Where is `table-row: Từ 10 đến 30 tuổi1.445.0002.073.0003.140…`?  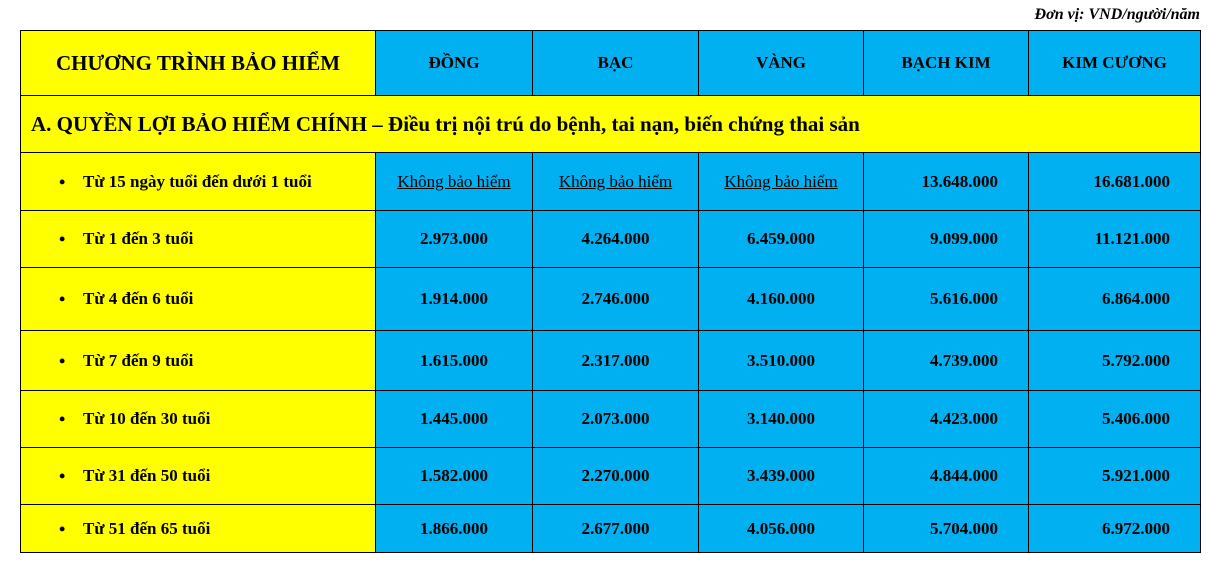
table-row: Từ 10 đến 30 tuổi1.445.0002.073.0003.140… is located at coordinates (610, 419).